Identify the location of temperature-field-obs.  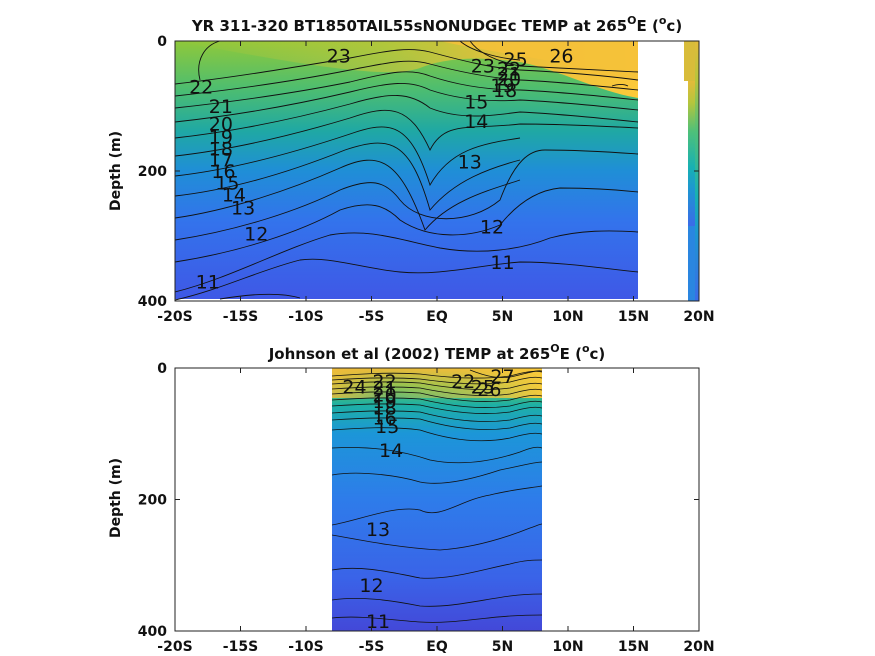
(437, 499).